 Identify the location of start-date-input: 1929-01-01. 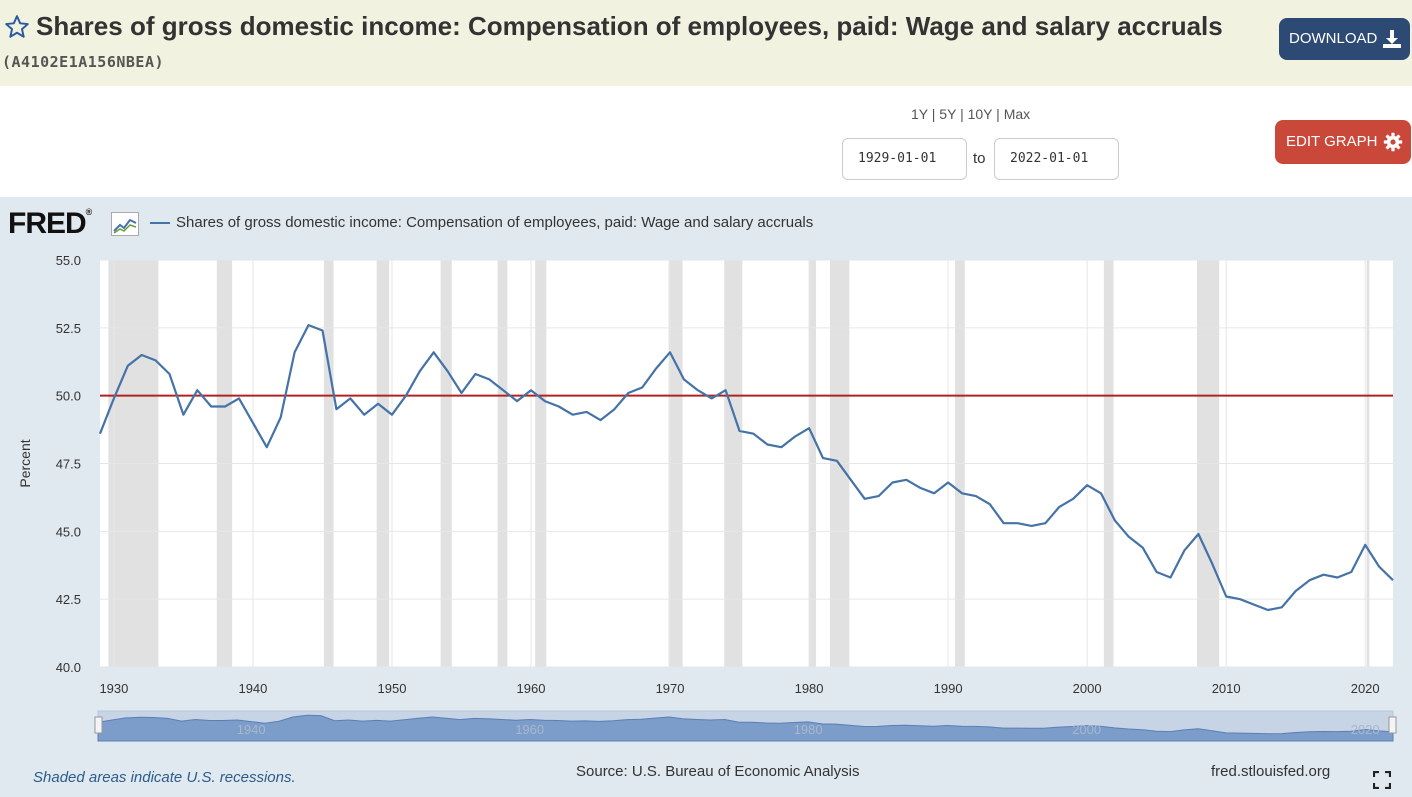
(904, 159).